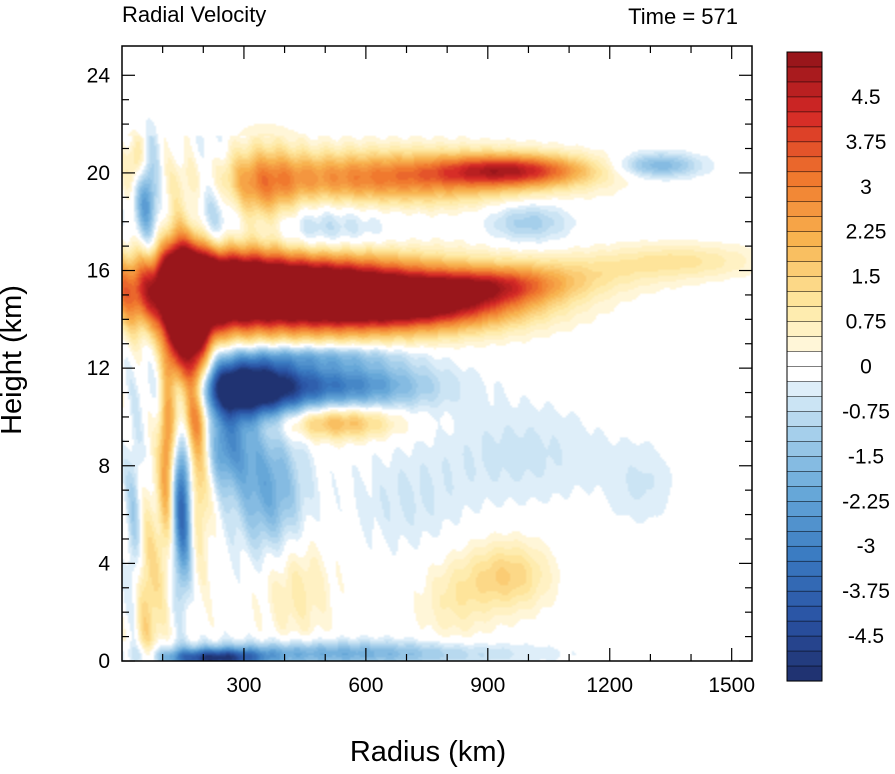  What do you see at coordinates (609, 685) in the screenshot?
I see `x-tick-label: 1200` at bounding box center [609, 685].